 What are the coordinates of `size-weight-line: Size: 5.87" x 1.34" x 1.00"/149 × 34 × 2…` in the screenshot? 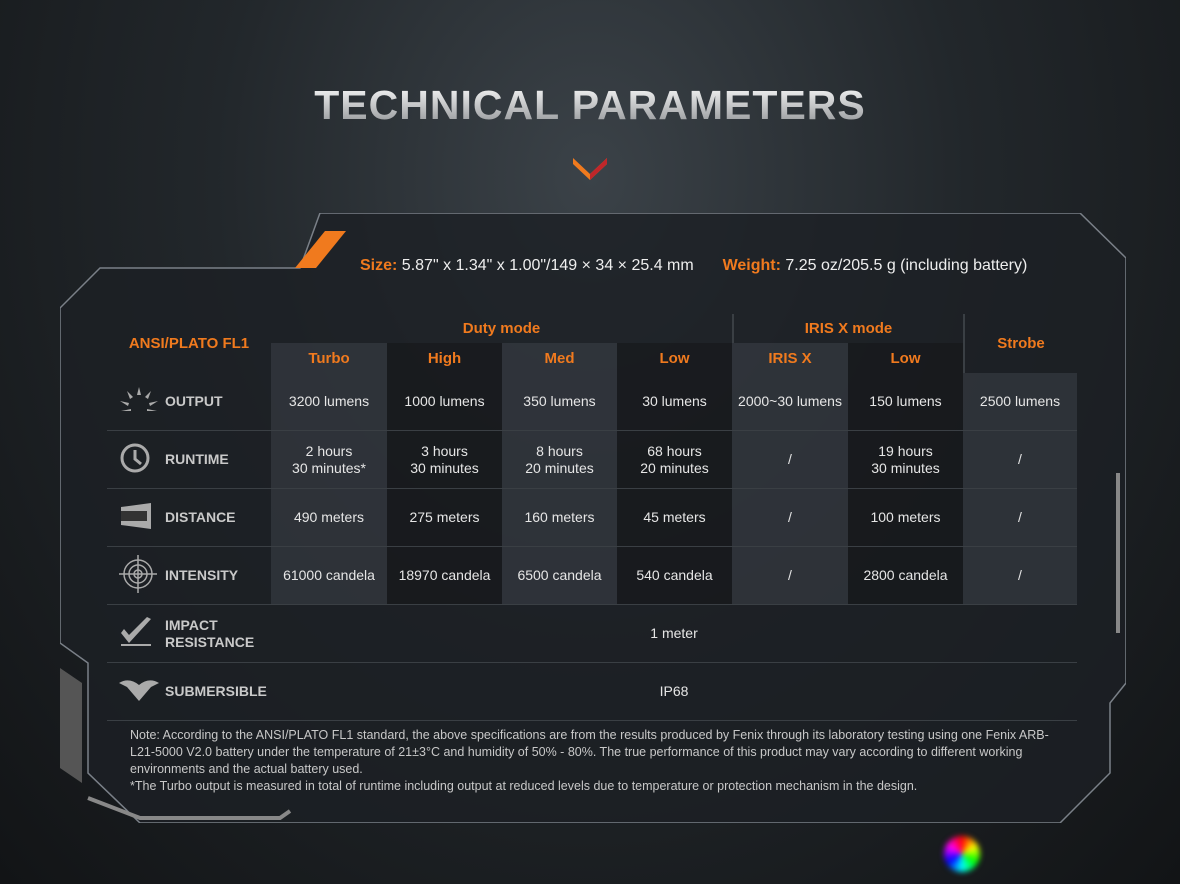 It's located at (693, 266).